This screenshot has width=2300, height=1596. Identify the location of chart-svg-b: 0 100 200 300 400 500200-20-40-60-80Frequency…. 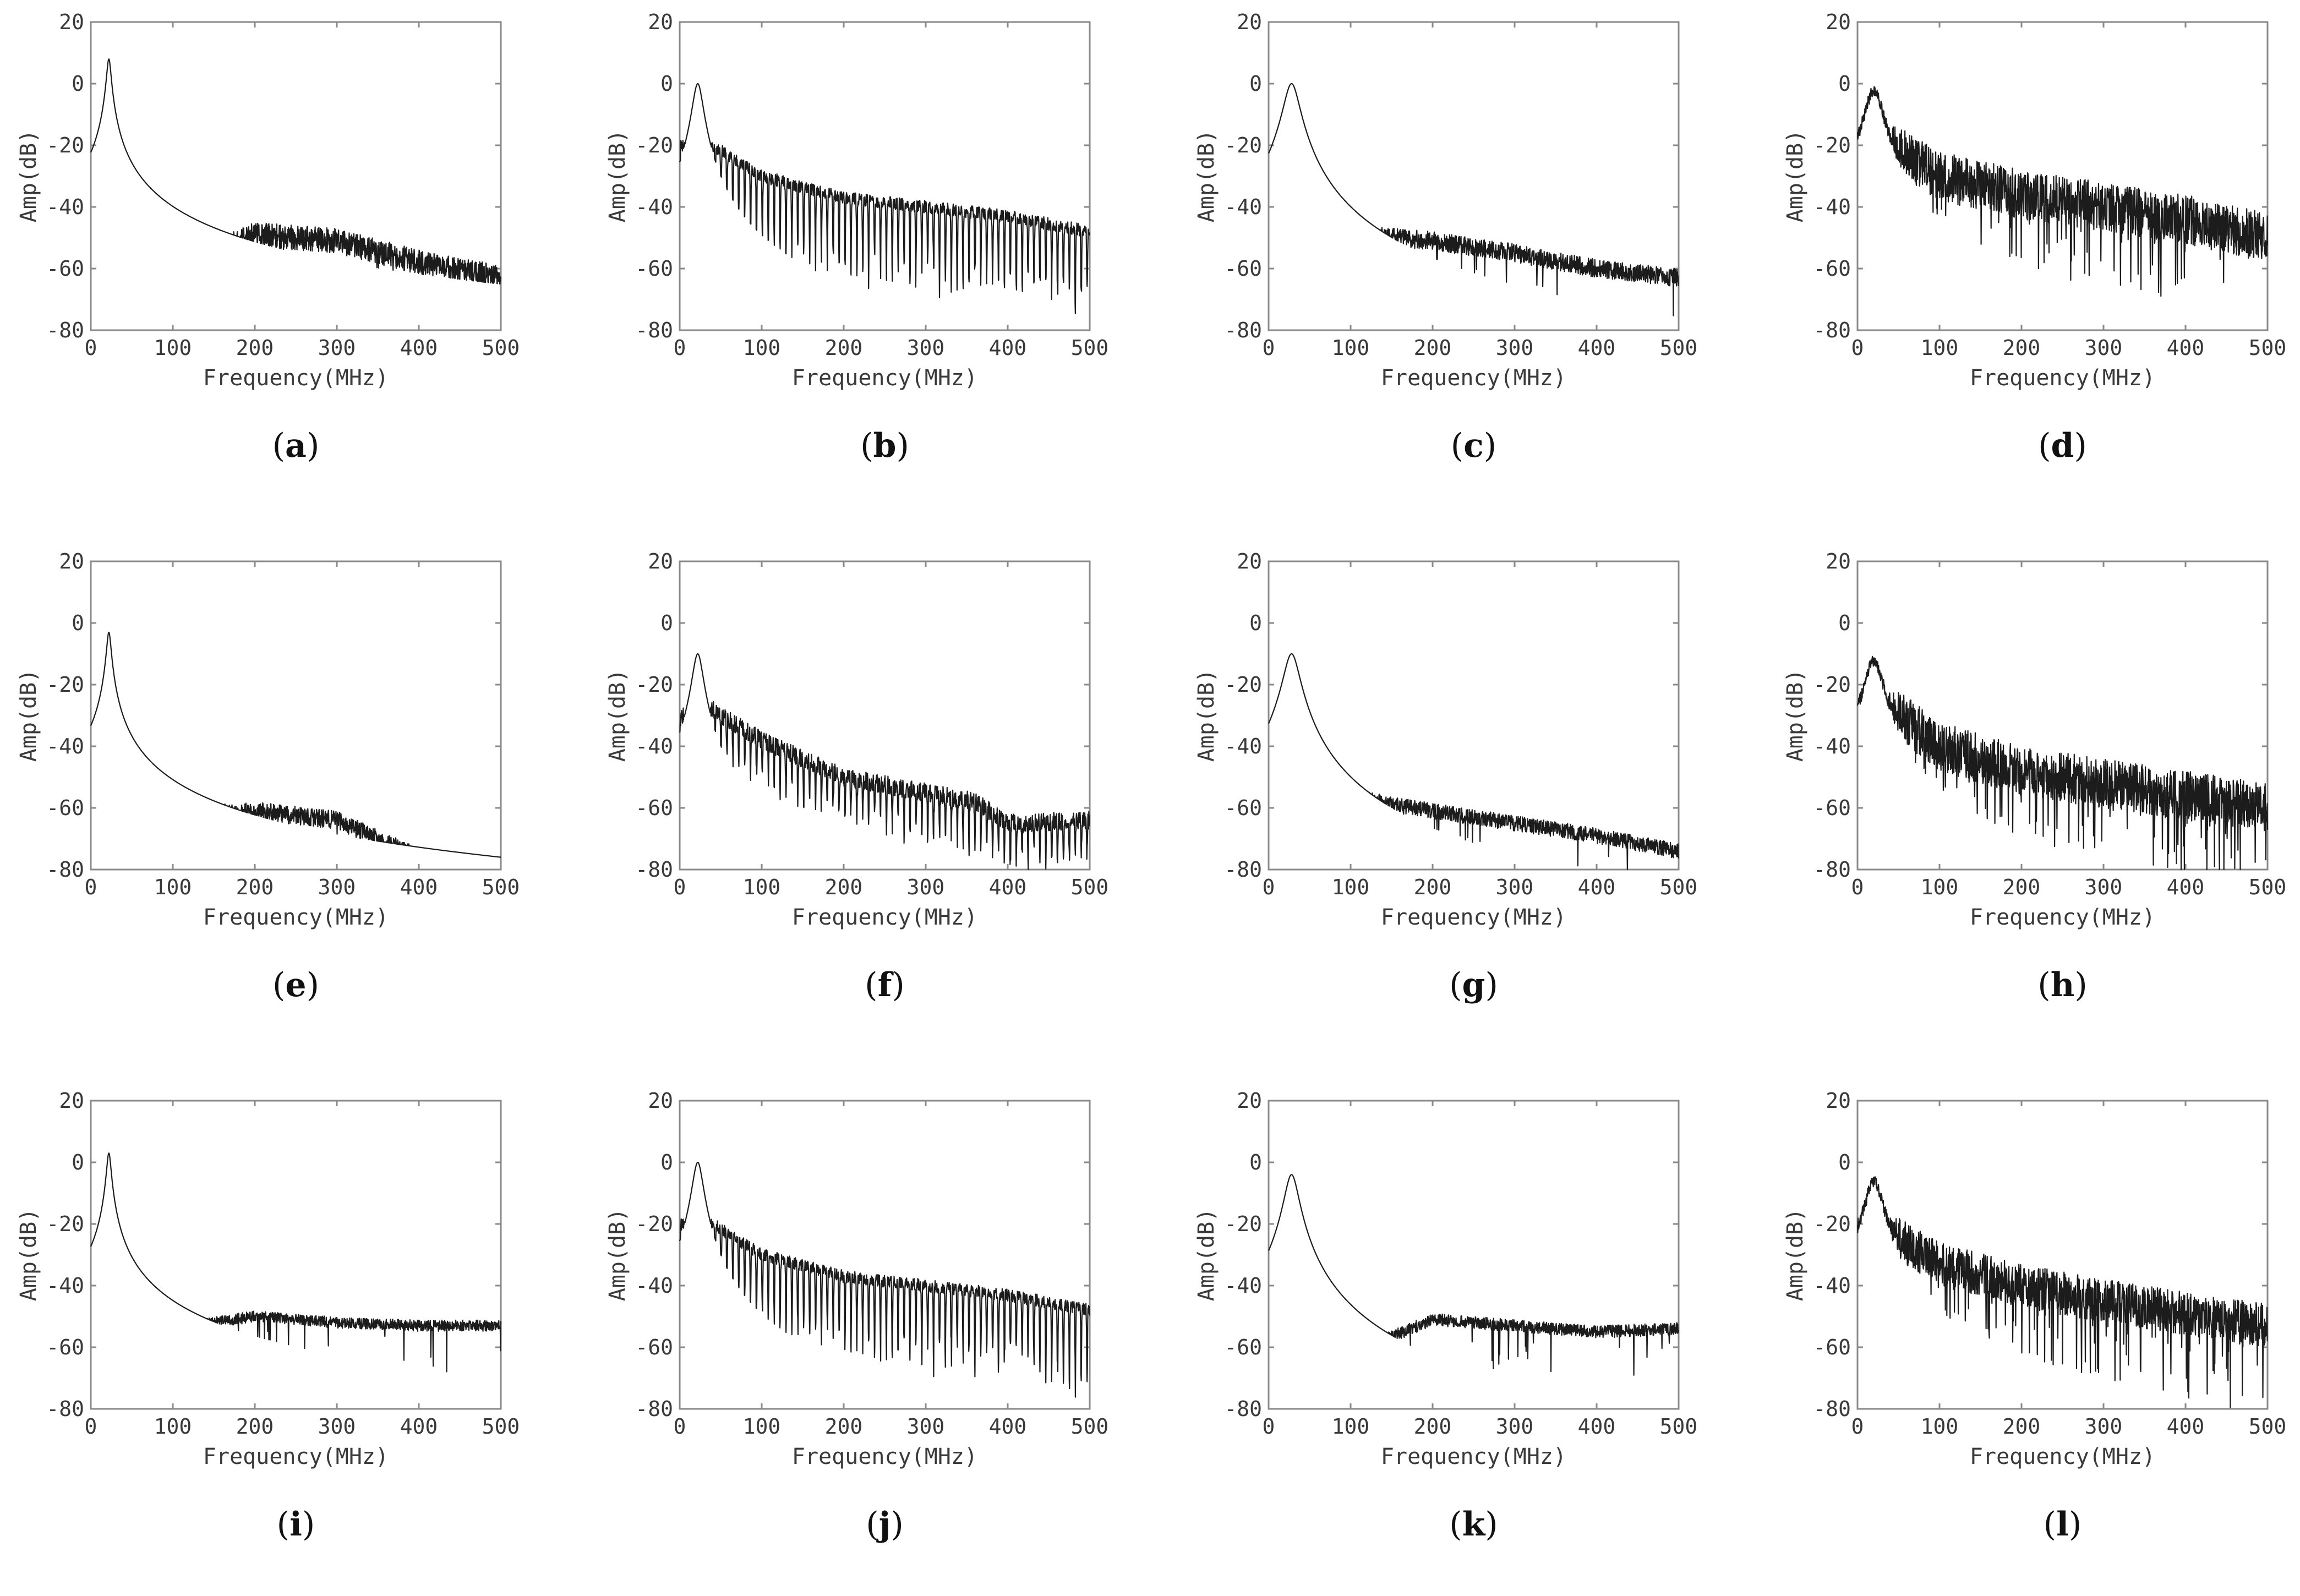
(857, 200).